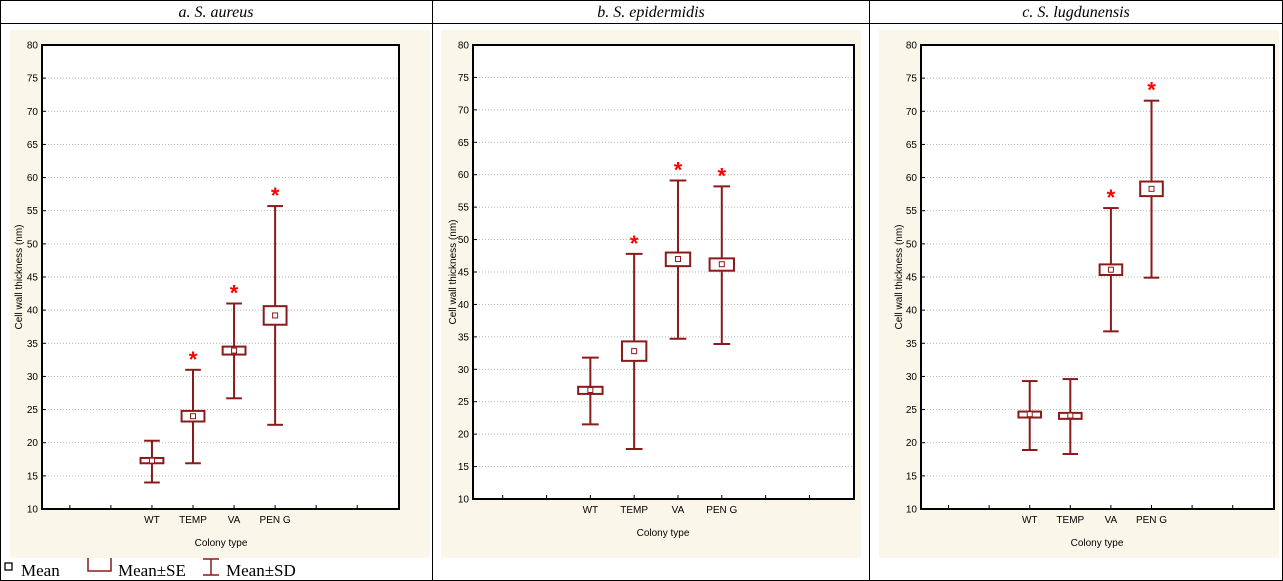  Describe the element at coordinates (40, 570) in the screenshot. I see `legend-mean-label: Mean` at that location.